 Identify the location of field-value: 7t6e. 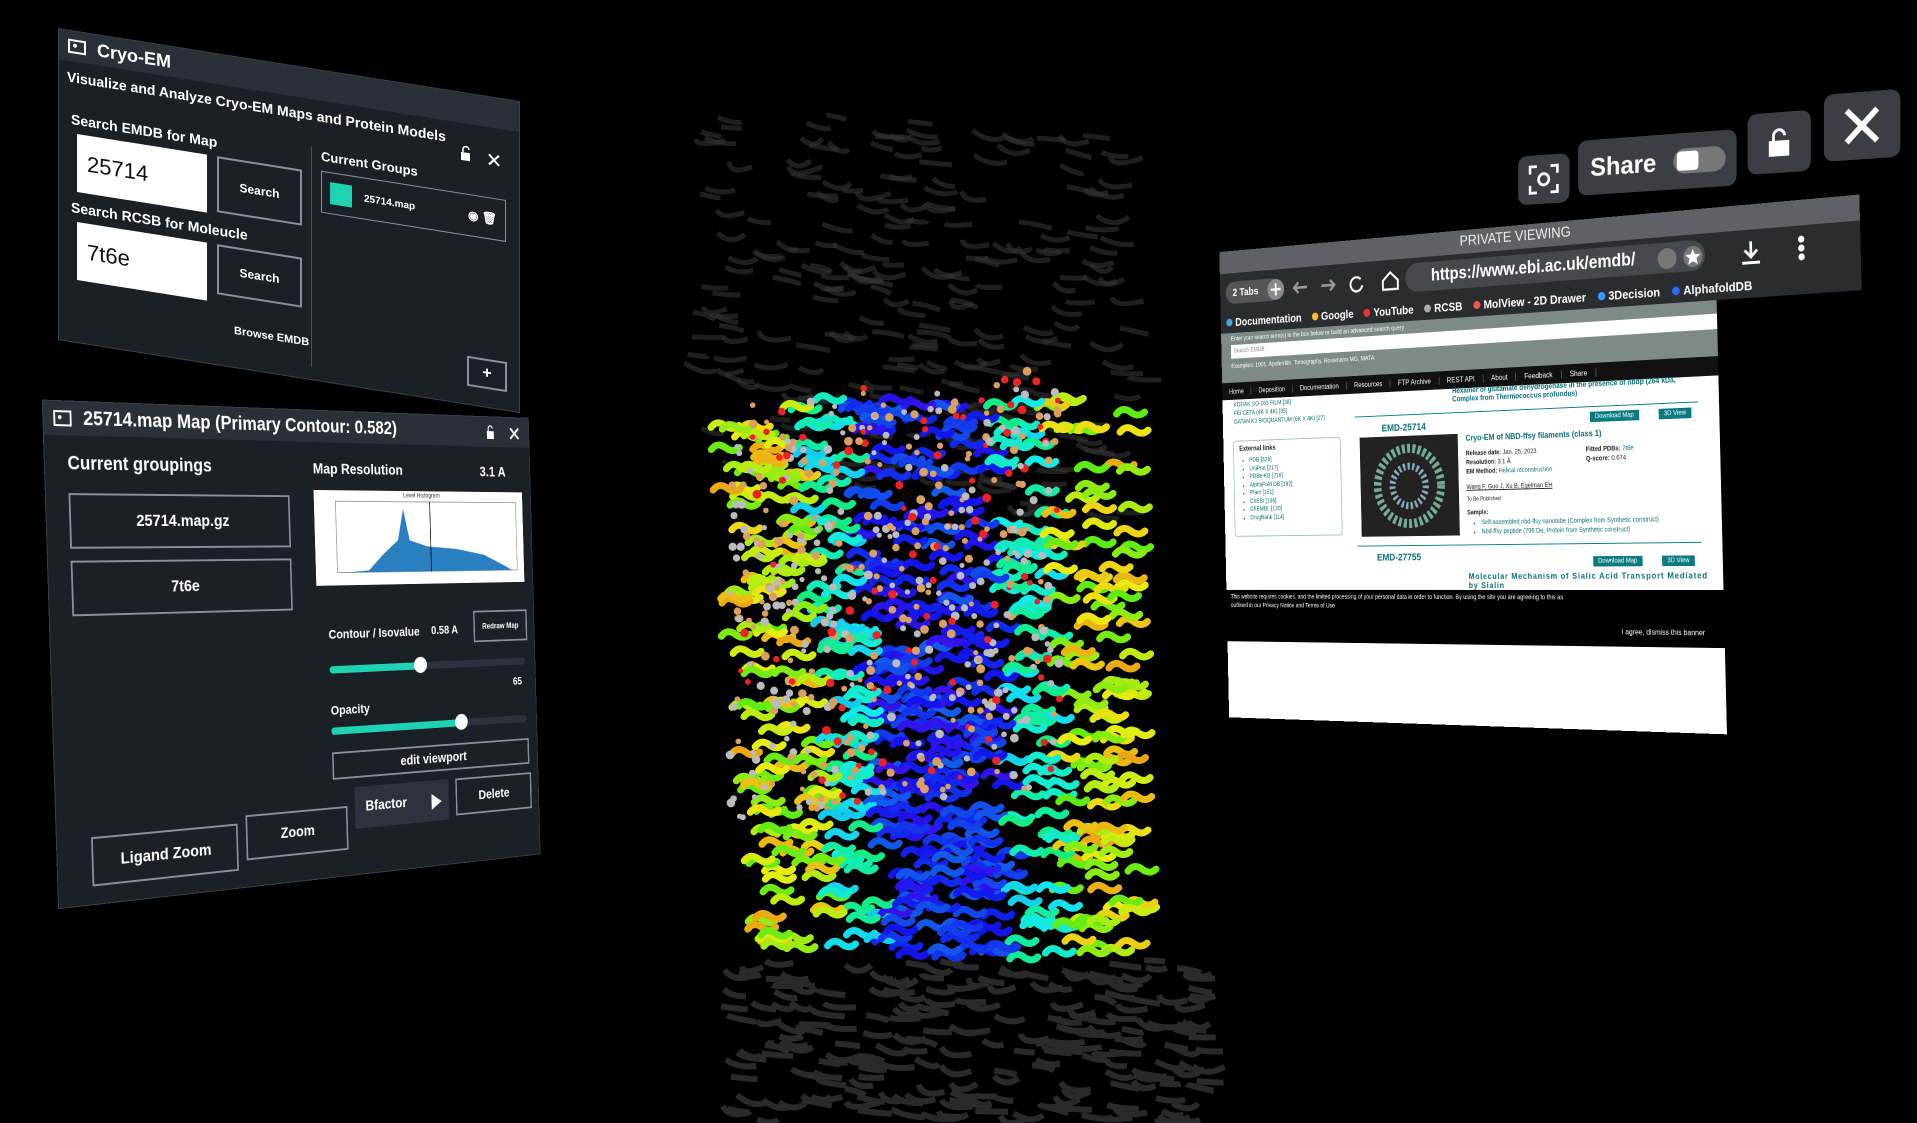
(1628, 449).